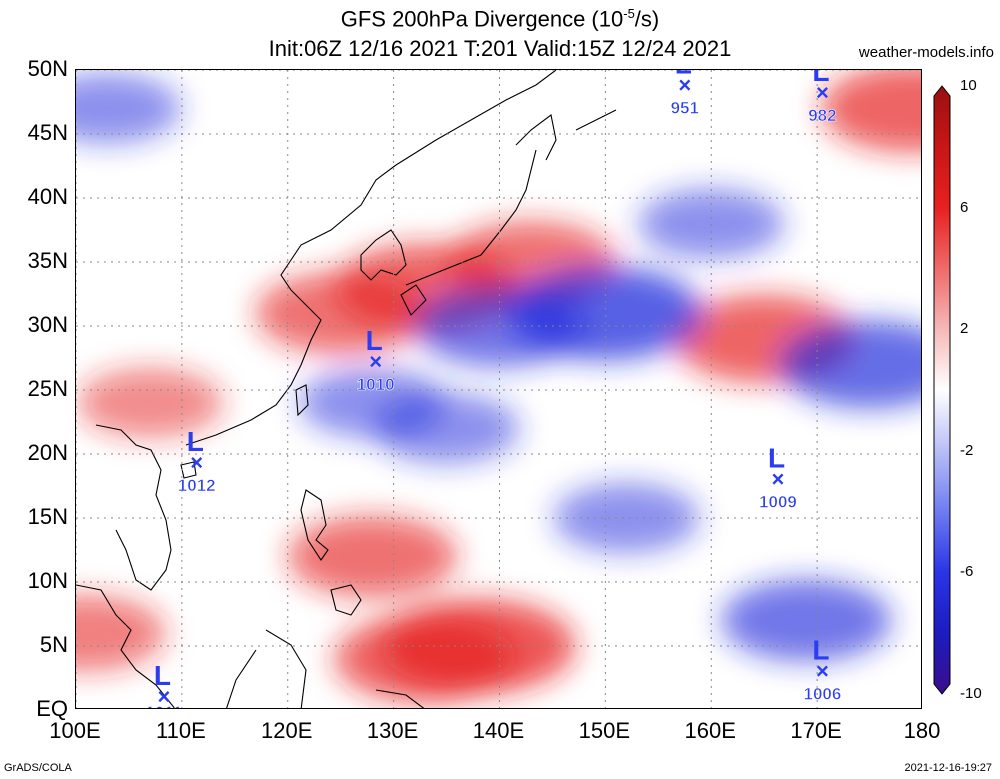 This screenshot has height=779, width=1000. I want to click on coastline-korea, so click(383, 255).